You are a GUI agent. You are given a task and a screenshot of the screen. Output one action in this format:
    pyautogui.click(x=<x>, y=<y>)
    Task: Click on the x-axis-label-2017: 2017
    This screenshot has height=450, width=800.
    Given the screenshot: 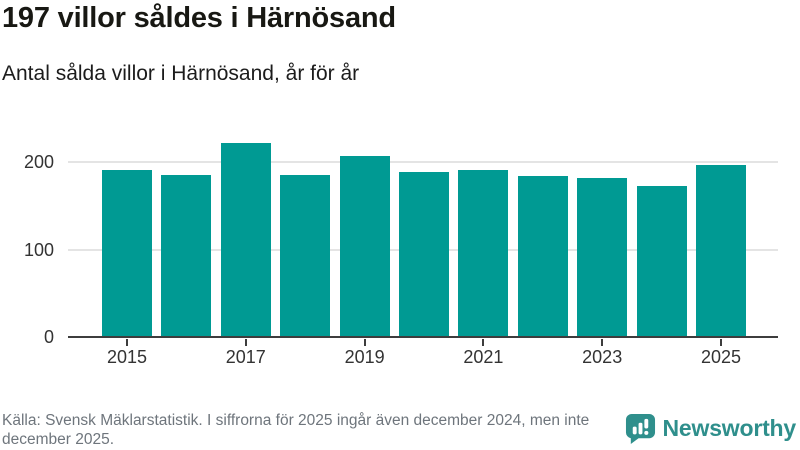 What is the action you would take?
    pyautogui.click(x=245, y=357)
    